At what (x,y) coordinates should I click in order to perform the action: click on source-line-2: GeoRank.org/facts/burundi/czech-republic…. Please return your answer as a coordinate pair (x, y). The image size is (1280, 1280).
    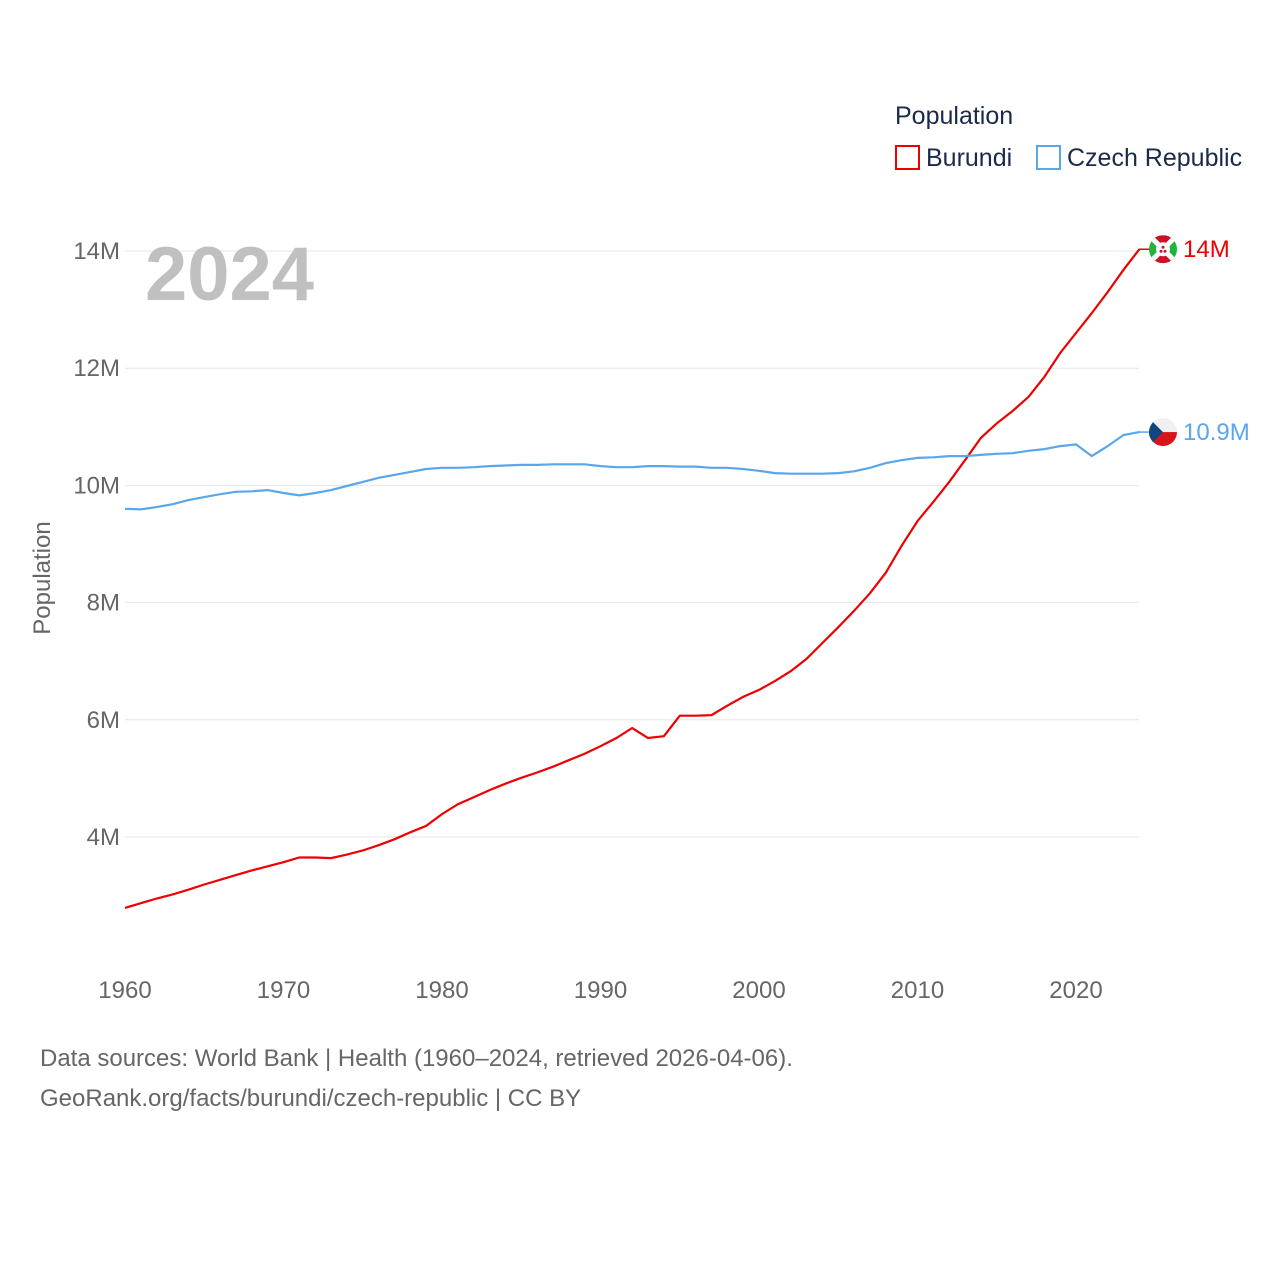
    Looking at the image, I should click on (311, 1098).